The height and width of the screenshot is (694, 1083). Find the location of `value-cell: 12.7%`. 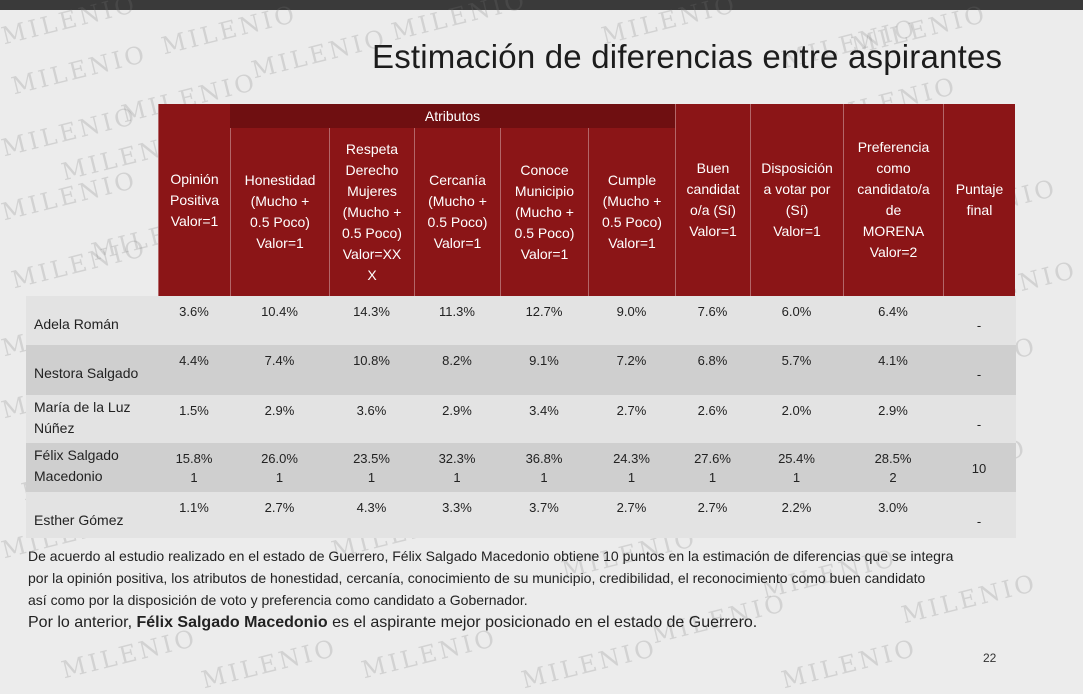

value-cell: 12.7% is located at coordinates (544, 311).